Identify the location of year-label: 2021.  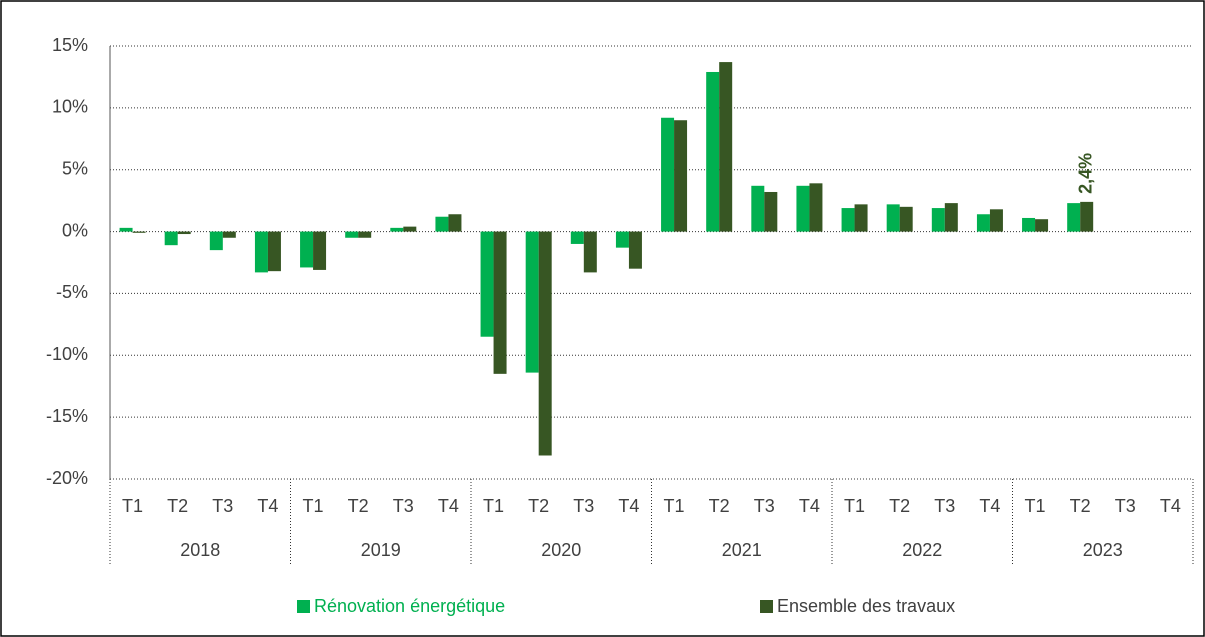
(742, 550).